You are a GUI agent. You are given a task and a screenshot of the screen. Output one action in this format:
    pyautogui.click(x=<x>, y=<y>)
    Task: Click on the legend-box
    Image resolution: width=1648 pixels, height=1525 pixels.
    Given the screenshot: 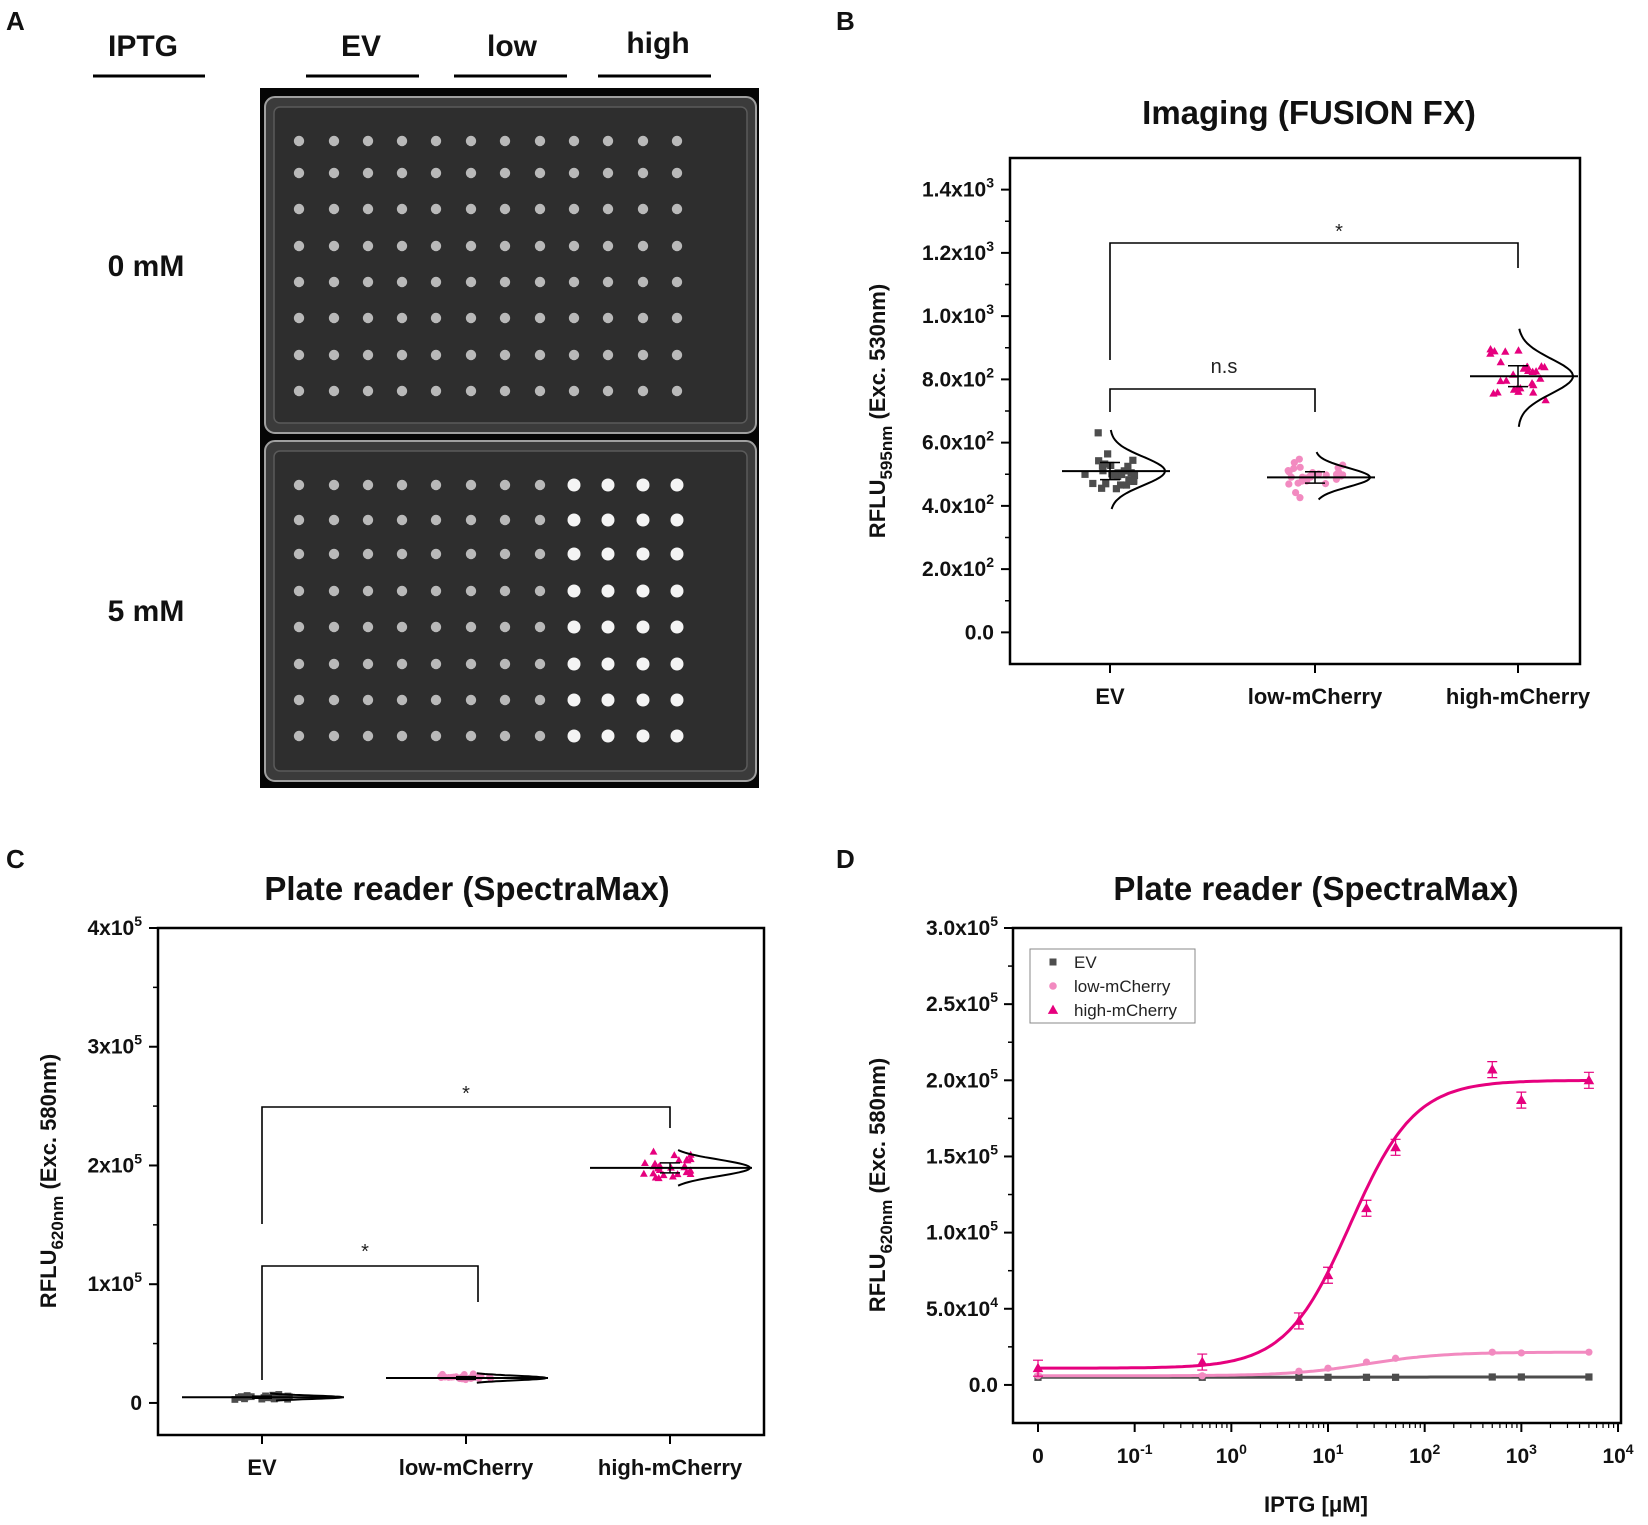 What is the action you would take?
    pyautogui.click(x=1112, y=986)
    